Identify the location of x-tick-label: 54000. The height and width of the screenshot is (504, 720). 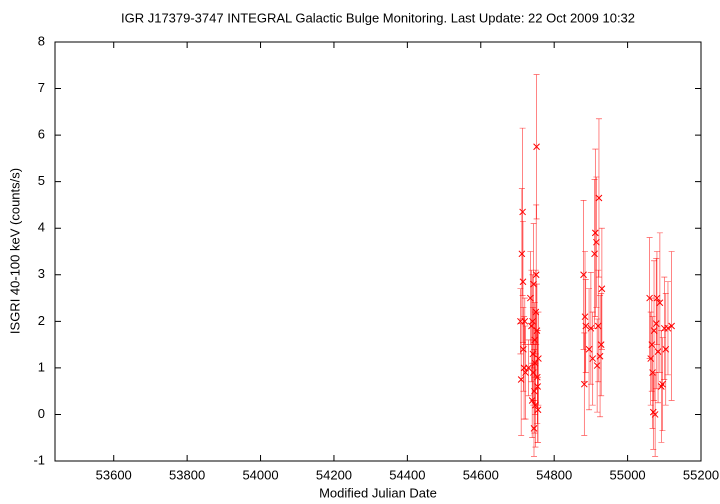
(260, 474).